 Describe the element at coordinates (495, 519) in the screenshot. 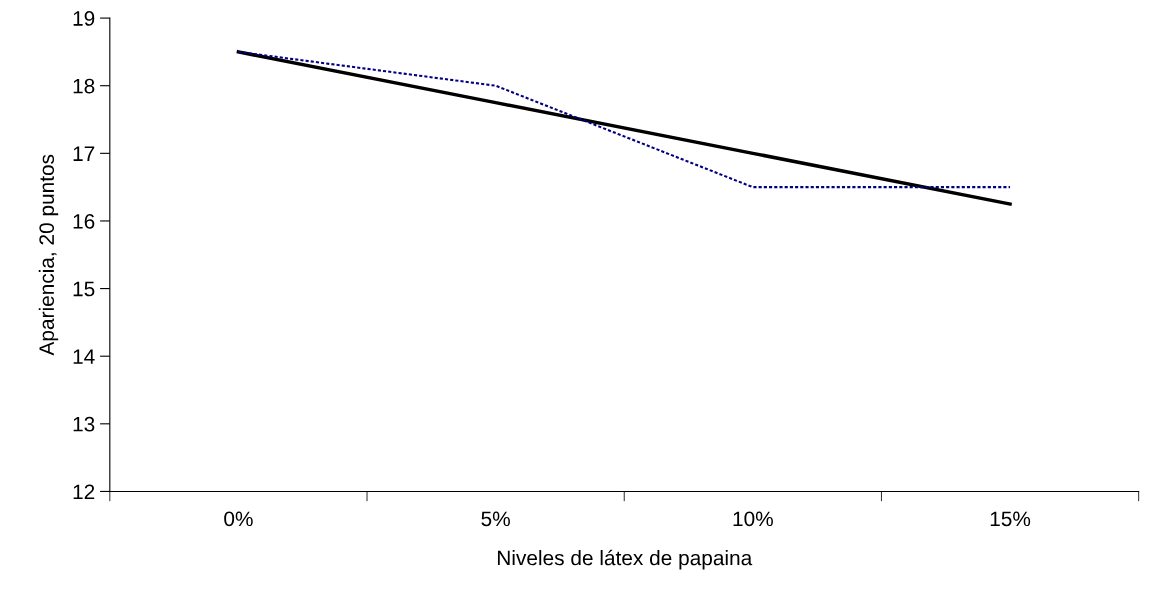

I see `x-tick-label: 5%` at that location.